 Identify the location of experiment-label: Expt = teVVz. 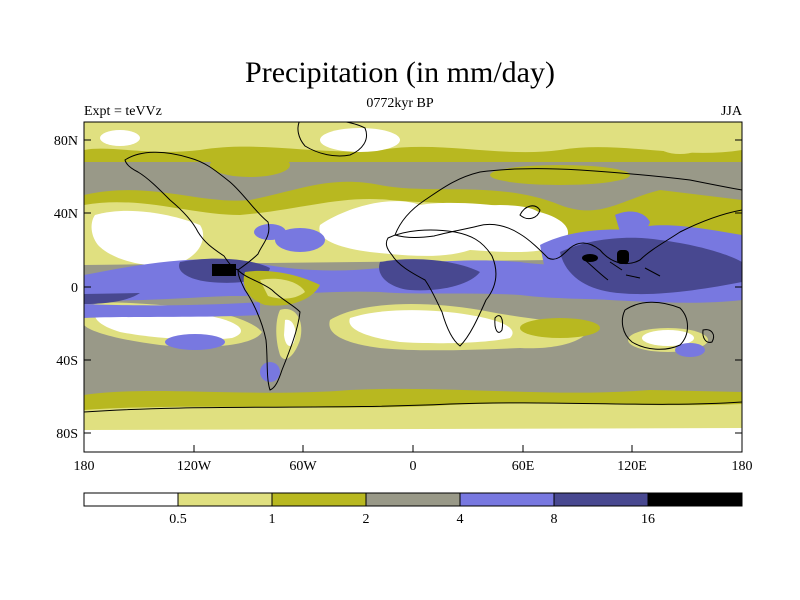
(123, 111).